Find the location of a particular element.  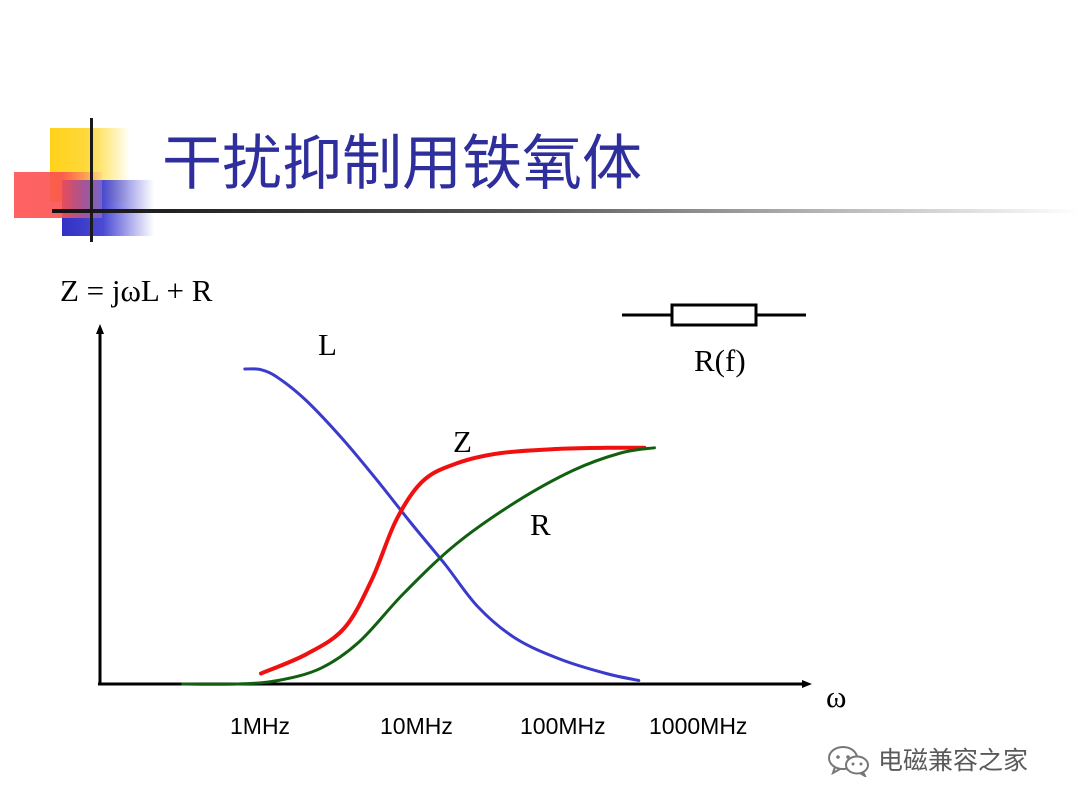

y-axis-formula-label: Z = jωL + R is located at coordinates (136, 290).